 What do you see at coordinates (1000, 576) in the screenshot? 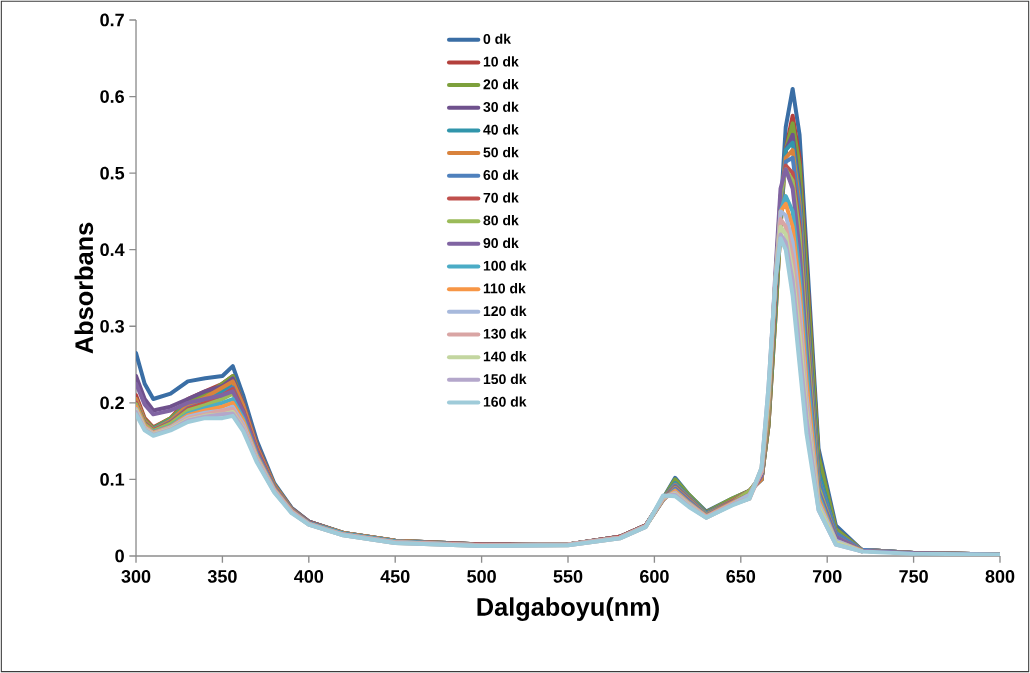
I see `x-tick-label: 800` at bounding box center [1000, 576].